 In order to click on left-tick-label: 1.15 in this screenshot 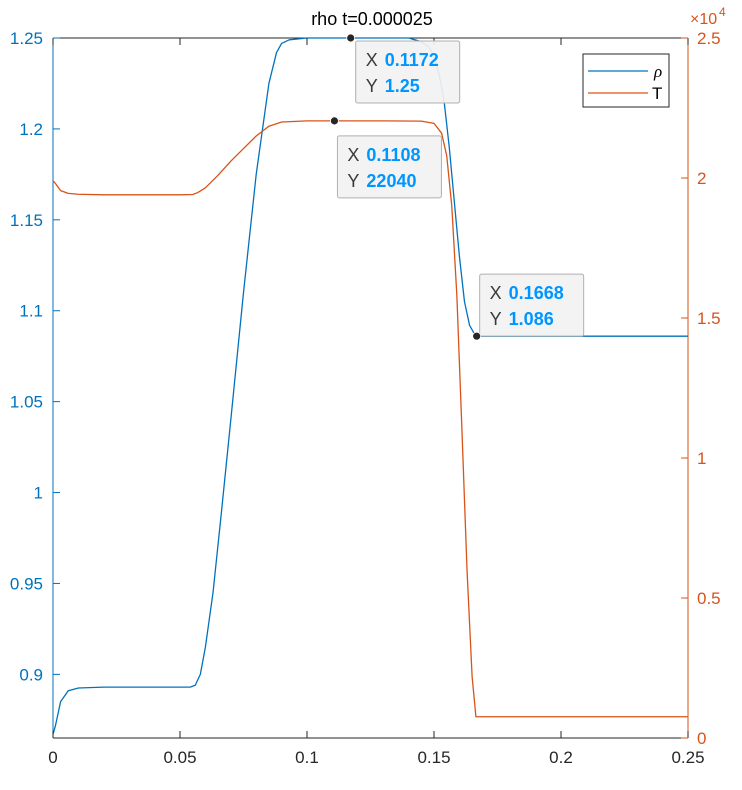, I will do `click(26, 220)`.